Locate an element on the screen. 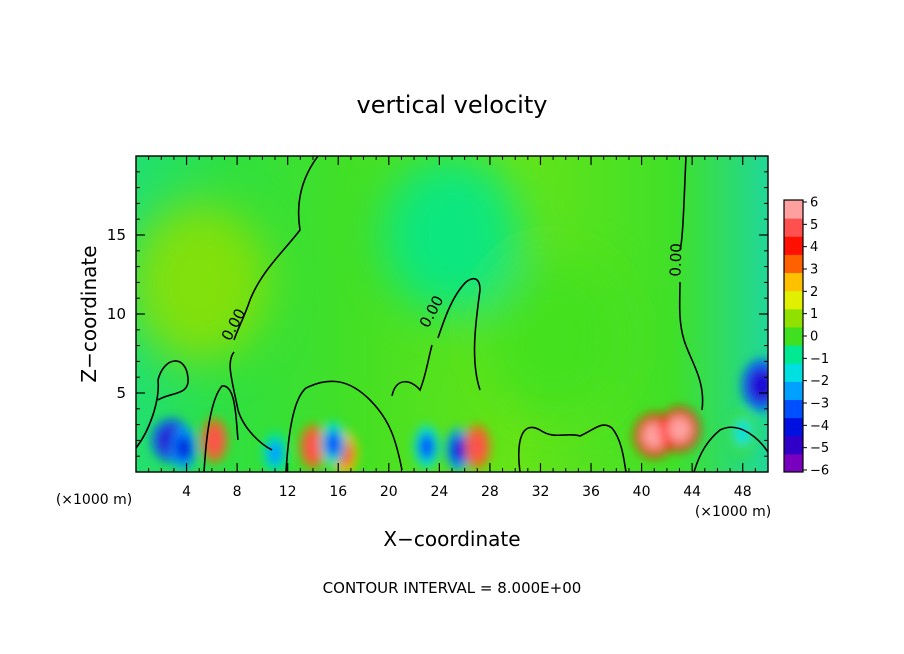 Image resolution: width=904 pixels, height=654 pixels. x-tick-label: 48 is located at coordinates (743, 492).